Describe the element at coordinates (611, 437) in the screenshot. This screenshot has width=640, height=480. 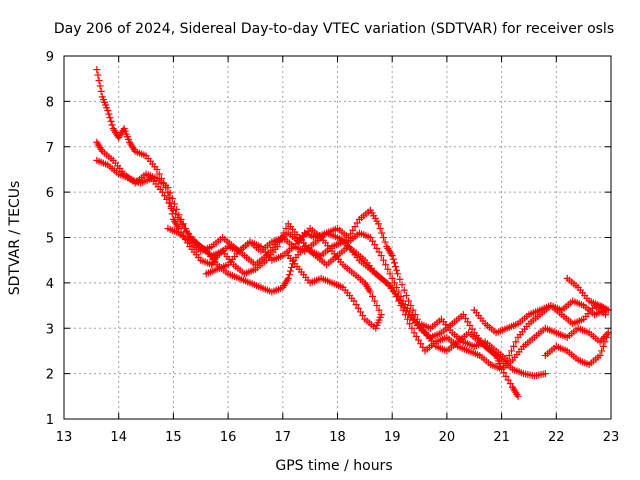
I see `x-tick-label: 23` at that location.